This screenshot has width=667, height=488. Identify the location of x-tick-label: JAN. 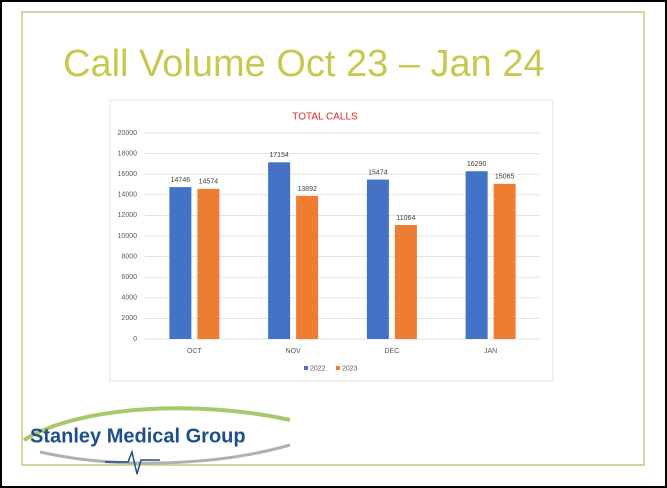
(490, 351).